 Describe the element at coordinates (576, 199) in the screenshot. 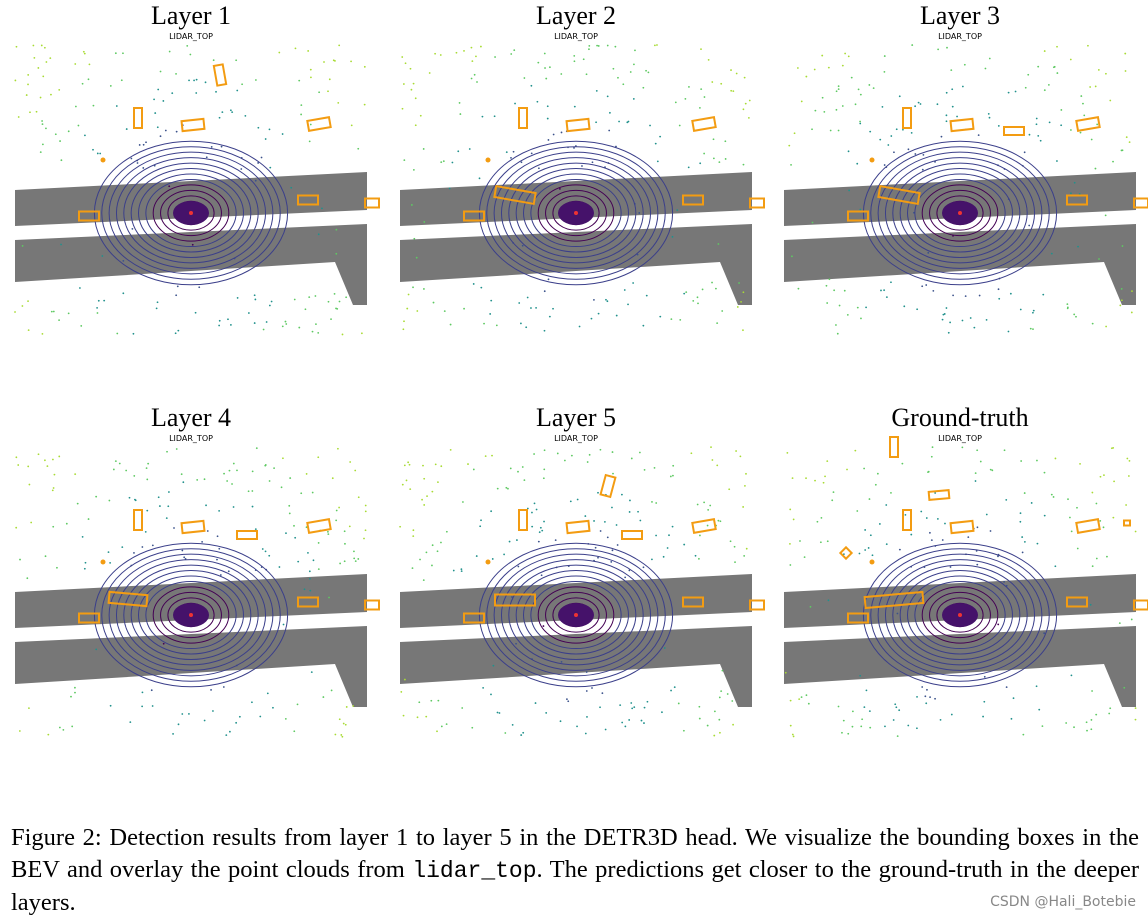

I see `road` at that location.